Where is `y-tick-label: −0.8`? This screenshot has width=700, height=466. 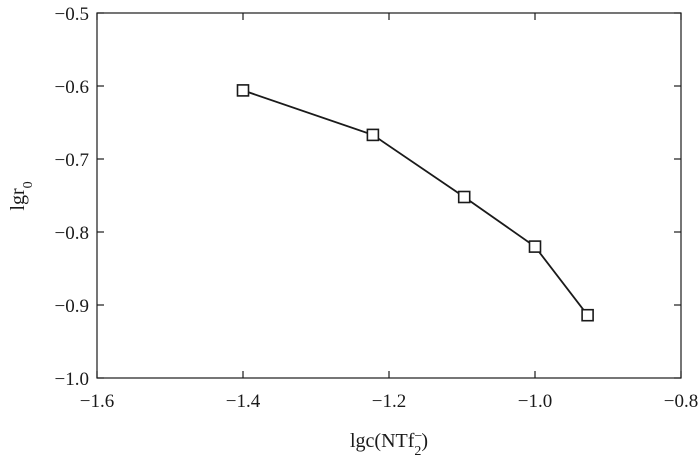
y-tick-label: −0.8 is located at coordinates (72, 233).